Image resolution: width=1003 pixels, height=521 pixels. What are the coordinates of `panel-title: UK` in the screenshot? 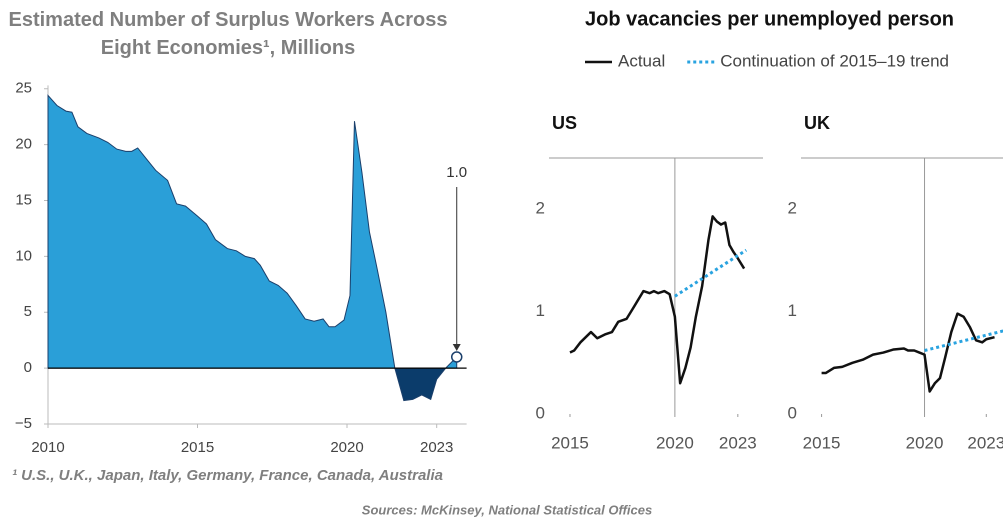 It's located at (817, 123).